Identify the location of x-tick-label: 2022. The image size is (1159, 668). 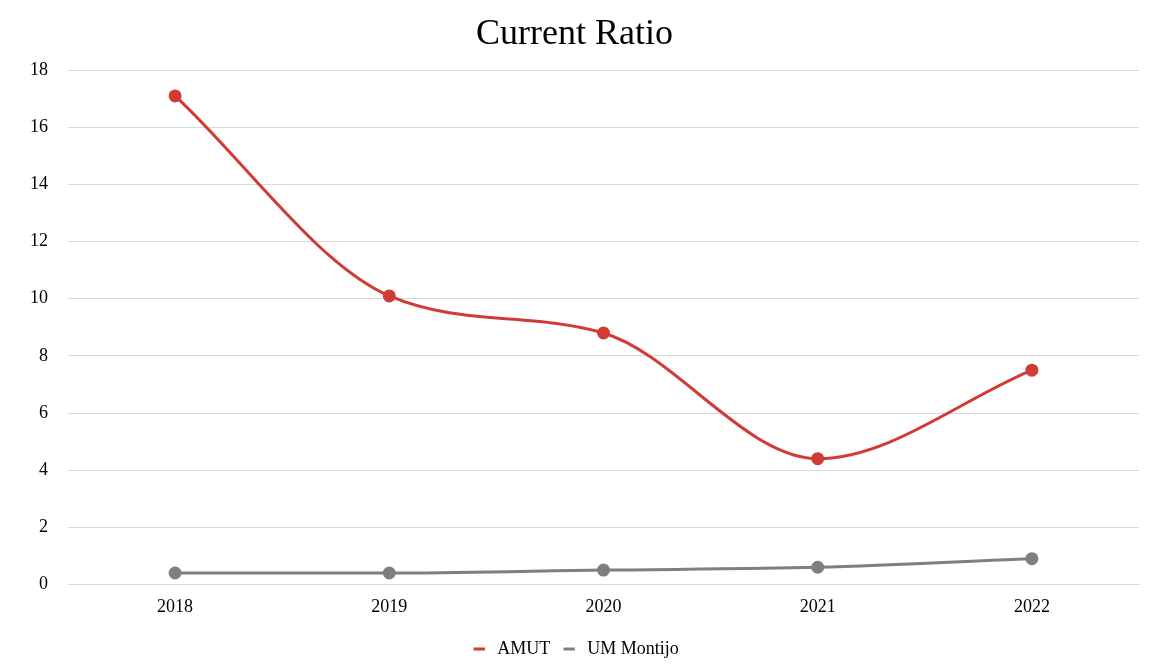
(1031, 605).